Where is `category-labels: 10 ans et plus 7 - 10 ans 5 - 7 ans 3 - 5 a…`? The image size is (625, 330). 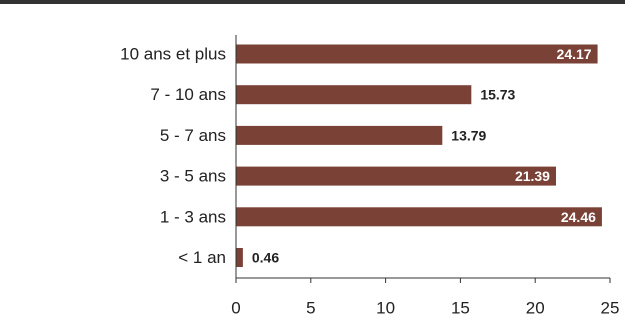
category-labels: 10 ans et plus 7 - 10 ans 5 - 7 ans 3 - 5 a… is located at coordinates (173, 156).